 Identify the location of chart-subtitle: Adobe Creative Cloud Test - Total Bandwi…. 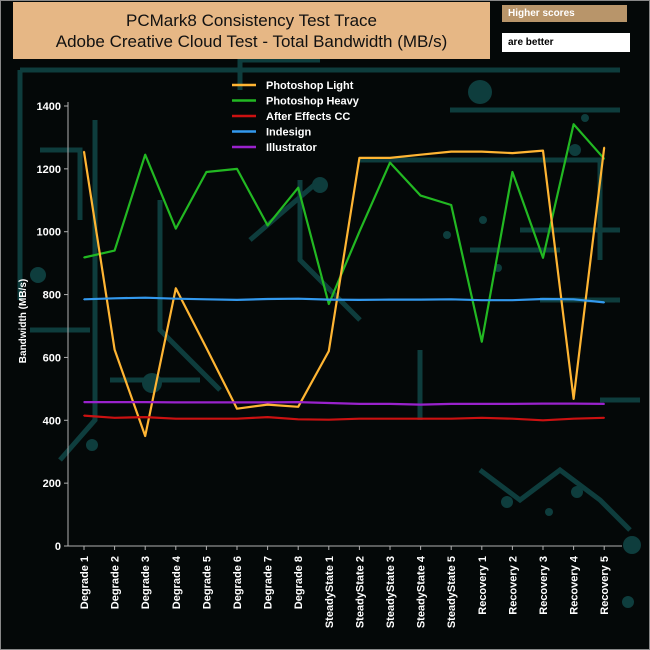
(251, 41).